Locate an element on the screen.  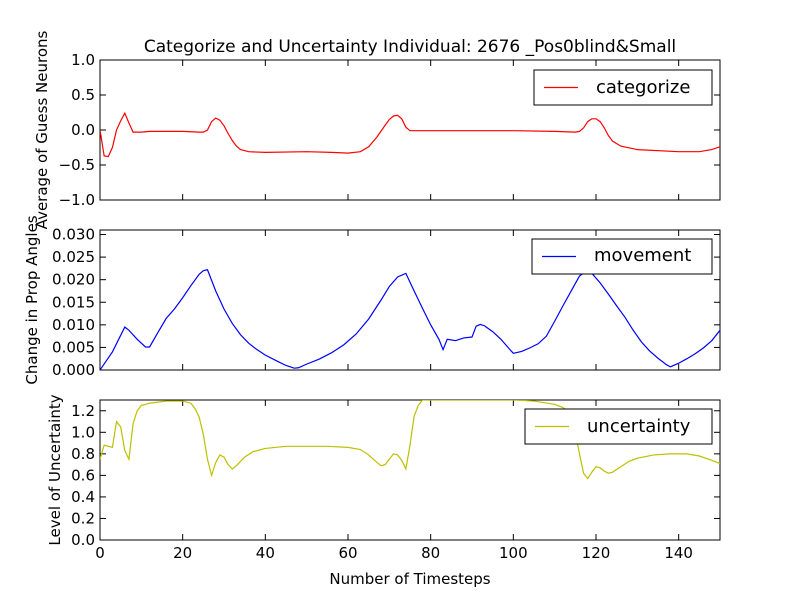
y-tick-label: 0.010 is located at coordinates (73, 325).